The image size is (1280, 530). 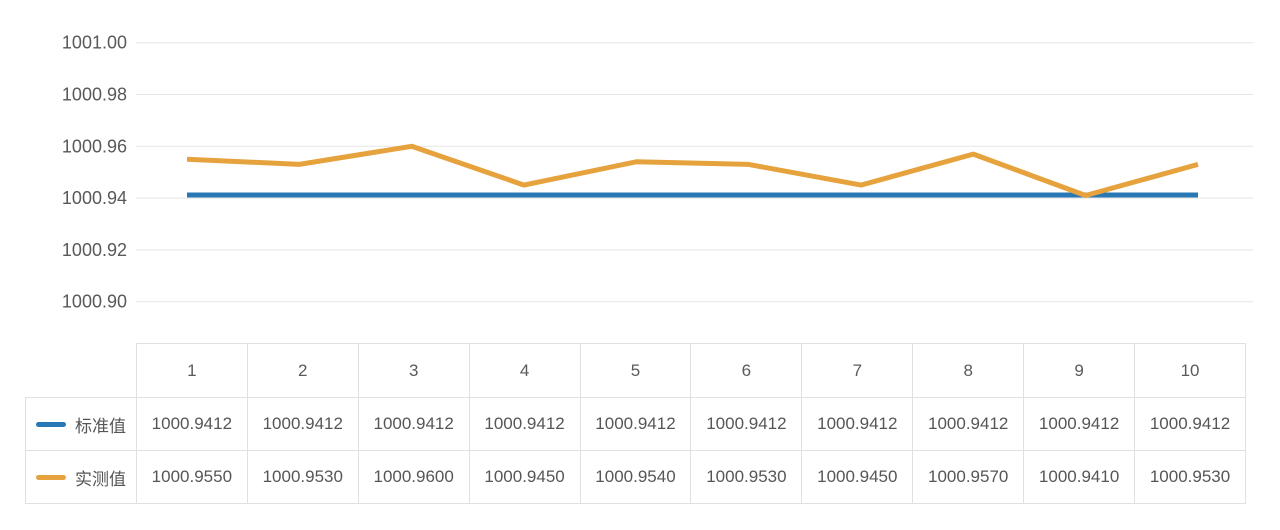 I want to click on table-column-header: 1, so click(x=191, y=370).